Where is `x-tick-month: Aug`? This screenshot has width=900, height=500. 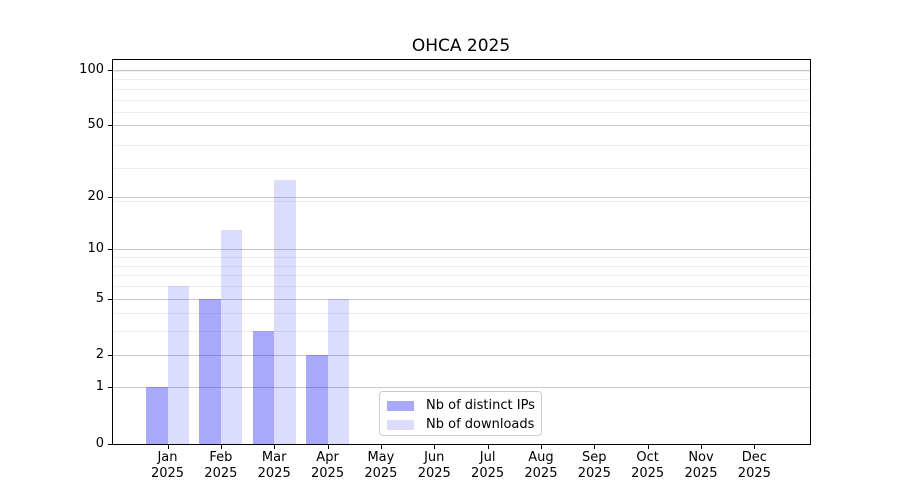
x-tick-month: Aug is located at coordinates (541, 457).